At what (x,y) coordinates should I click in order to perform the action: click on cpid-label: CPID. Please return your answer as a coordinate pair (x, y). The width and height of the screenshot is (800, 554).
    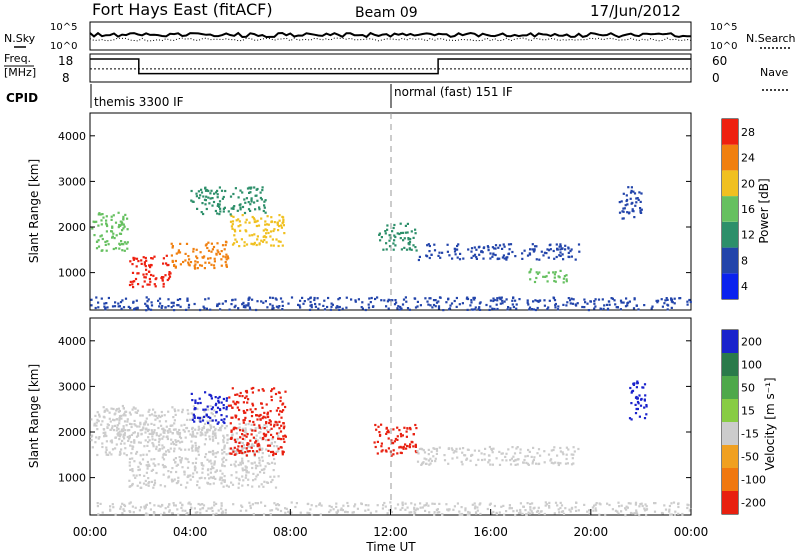
    Looking at the image, I should click on (22, 98).